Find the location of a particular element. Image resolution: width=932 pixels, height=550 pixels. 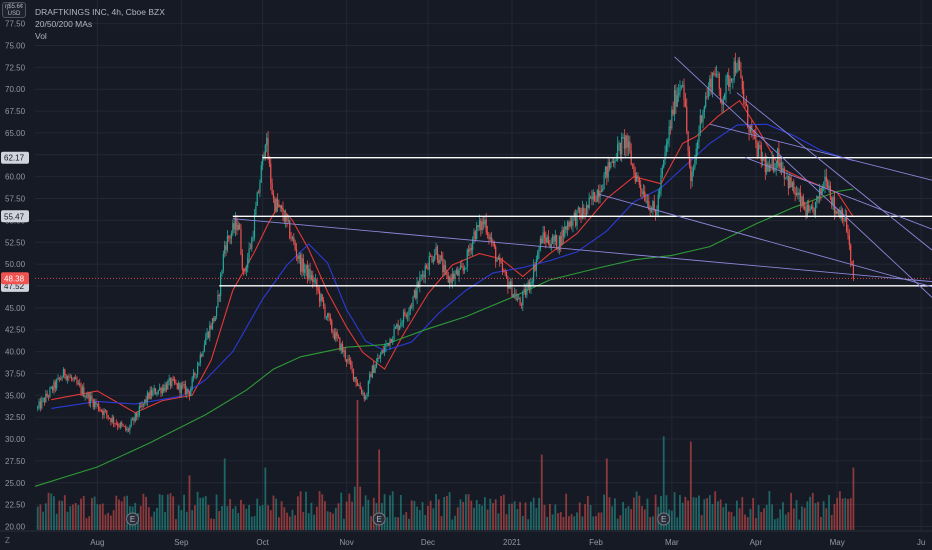

x-tick-label: 2021 is located at coordinates (512, 542).